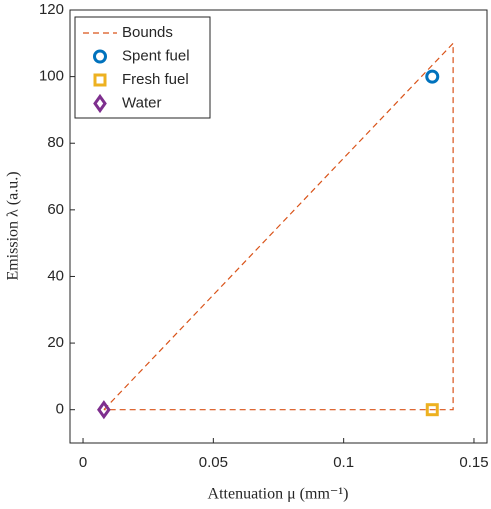 This screenshot has height=509, width=491. Describe the element at coordinates (55, 342) in the screenshot. I see `y-tick-label: 20` at that location.